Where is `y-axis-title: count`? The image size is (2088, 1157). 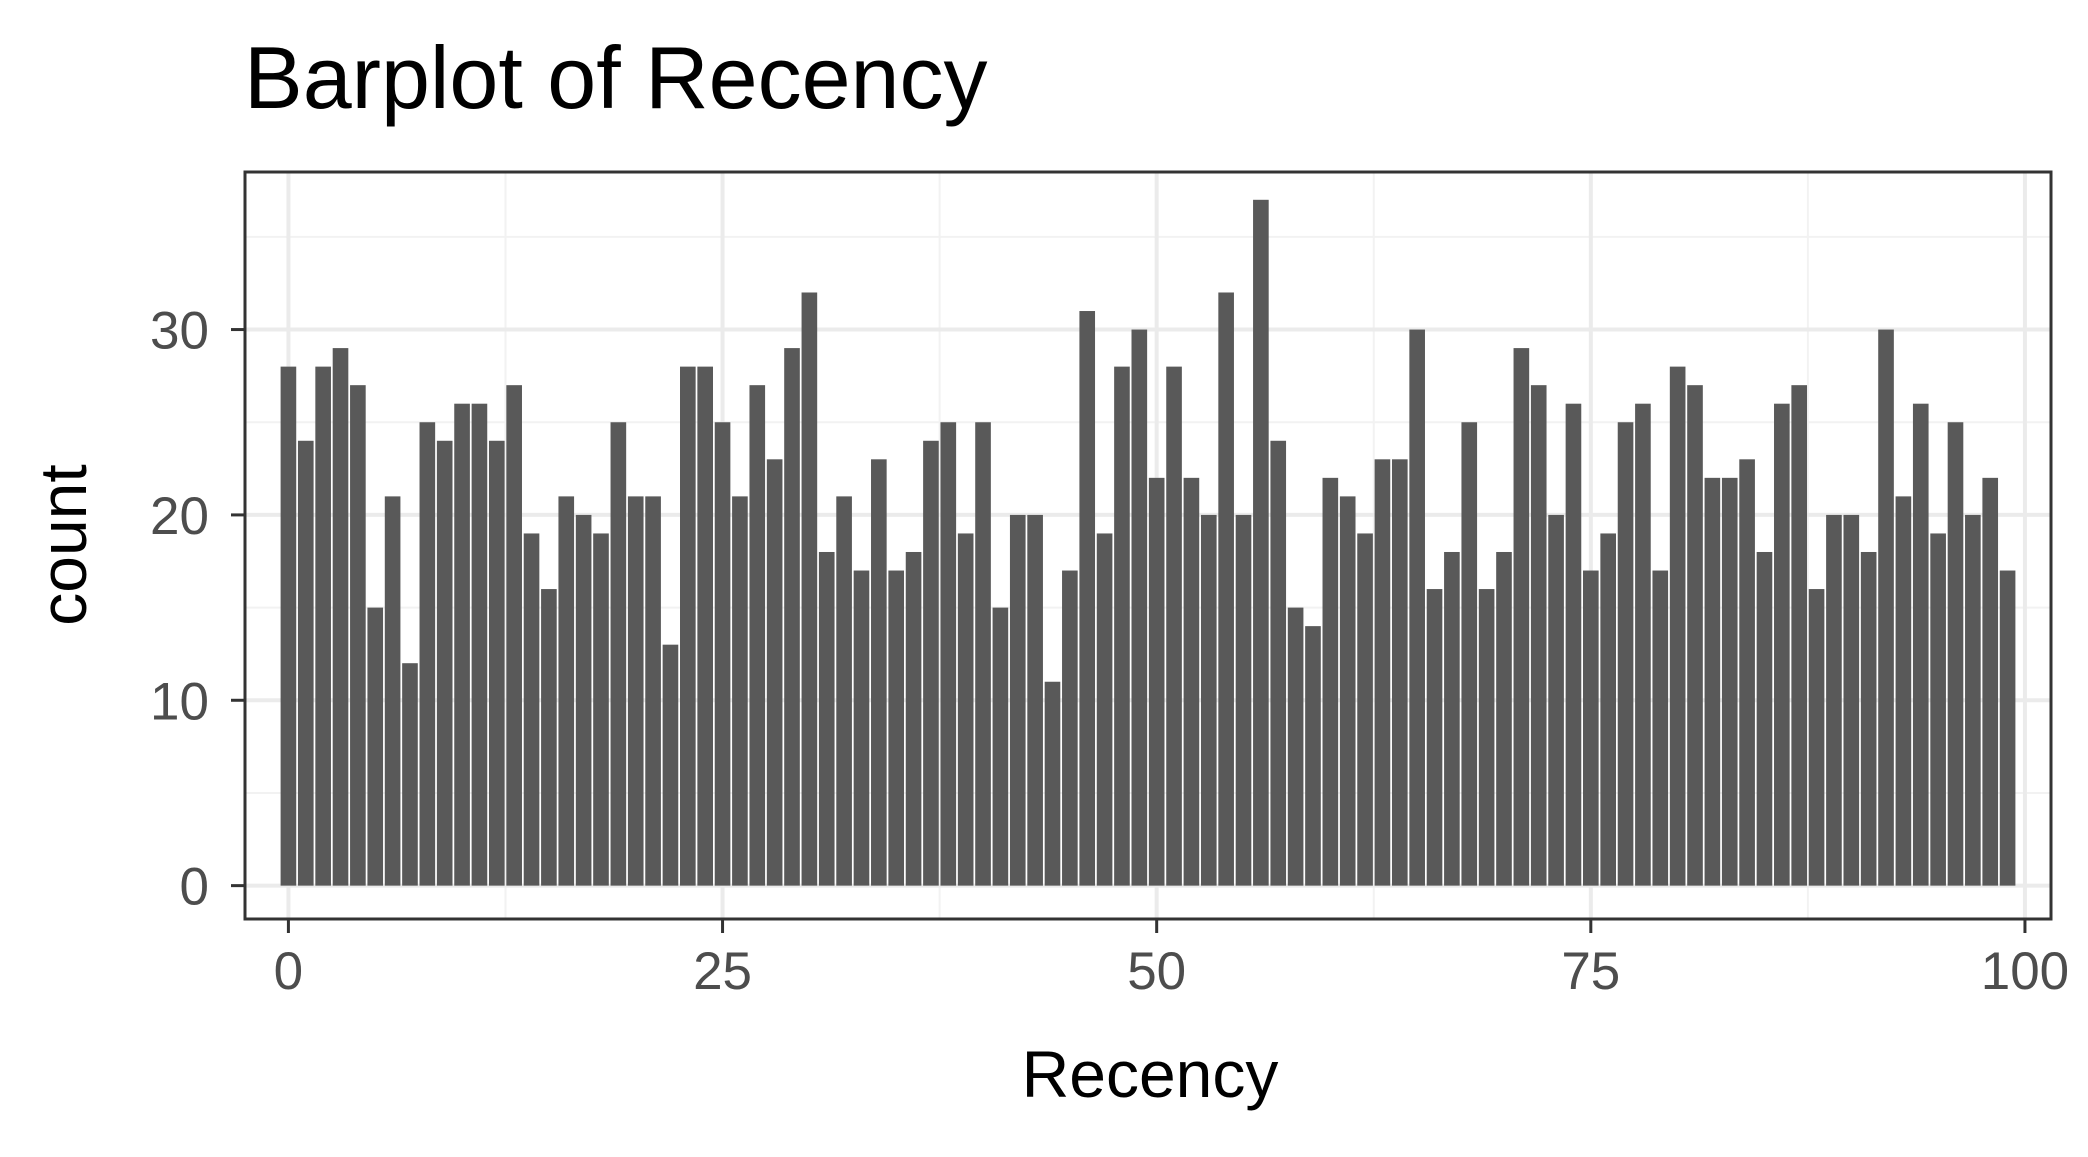
y-axis-title: count is located at coordinates (63, 544).